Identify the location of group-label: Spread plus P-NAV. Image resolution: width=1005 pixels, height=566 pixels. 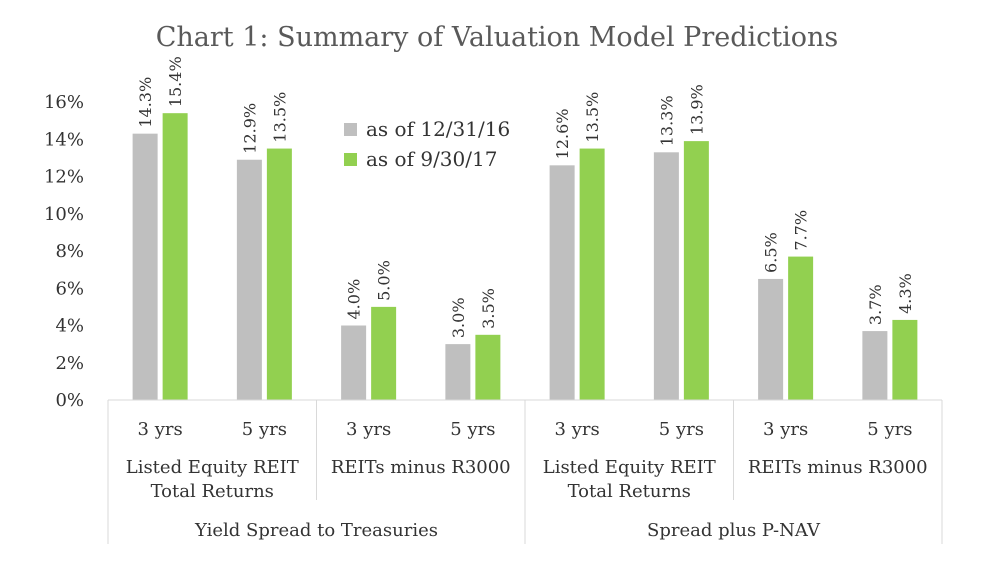
(734, 530).